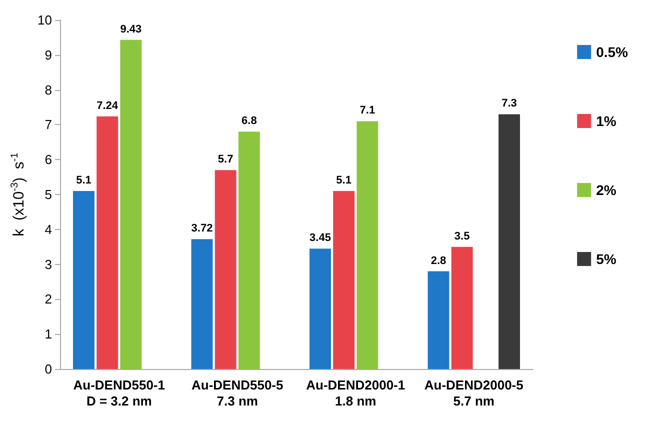  I want to click on y-tick-label: 0, so click(48, 369).